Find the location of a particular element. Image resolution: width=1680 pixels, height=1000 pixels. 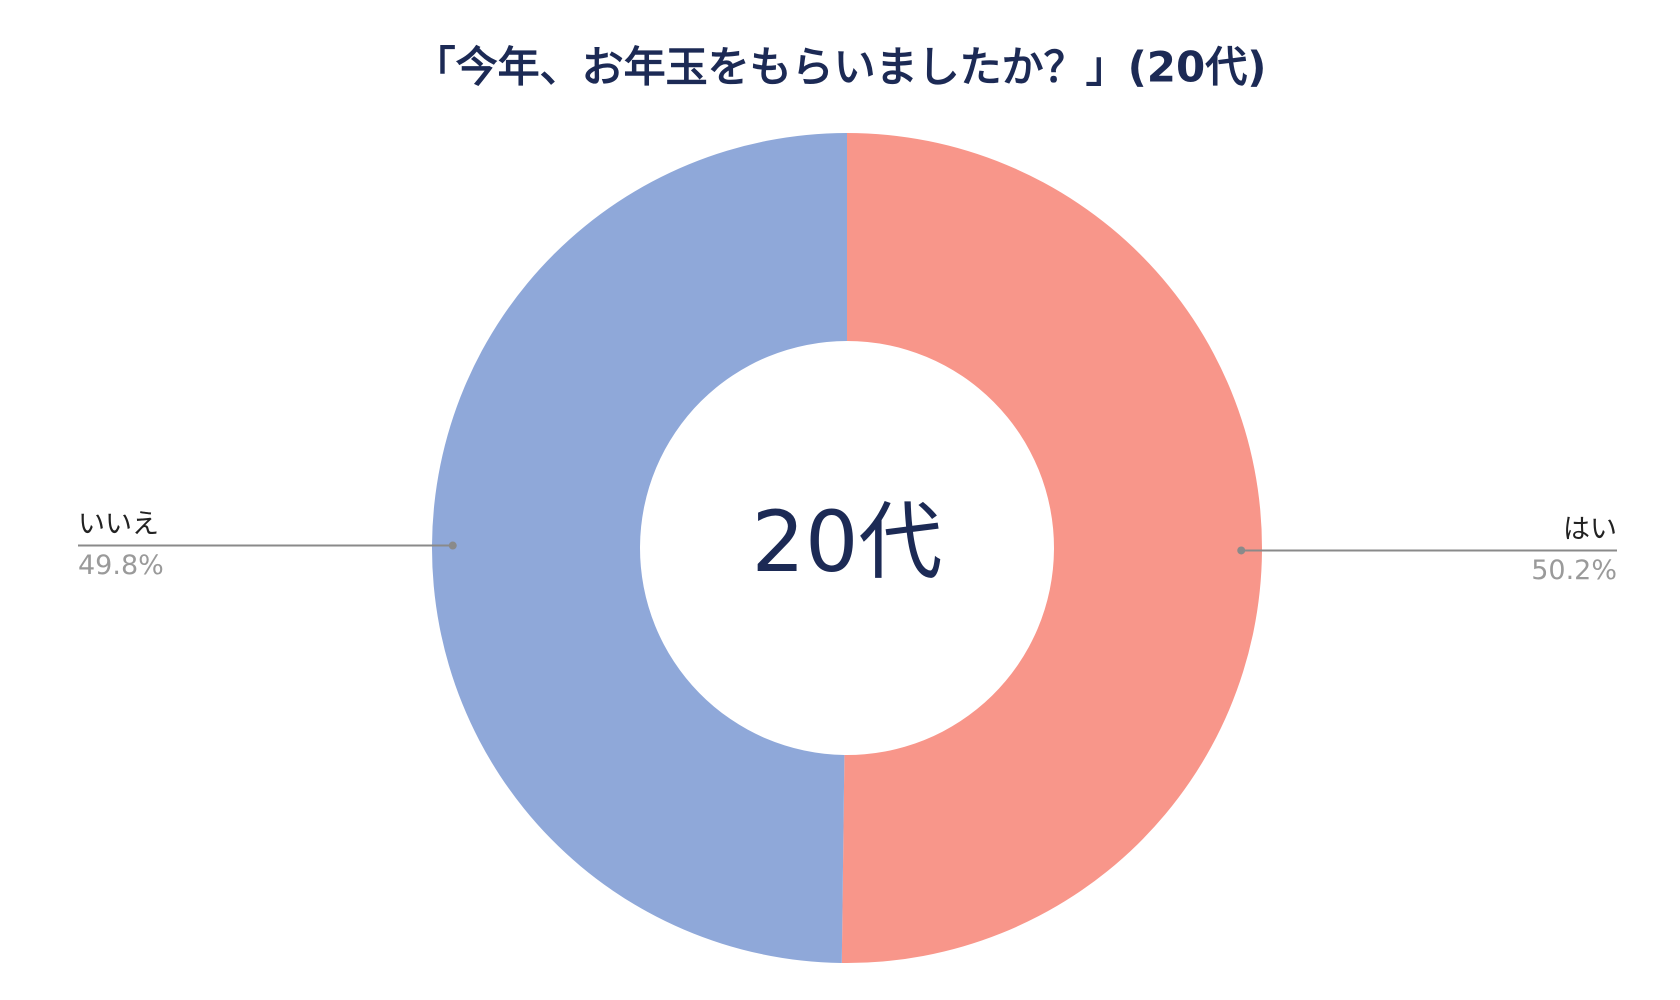

slice-value-label: 49.8% is located at coordinates (121, 565).